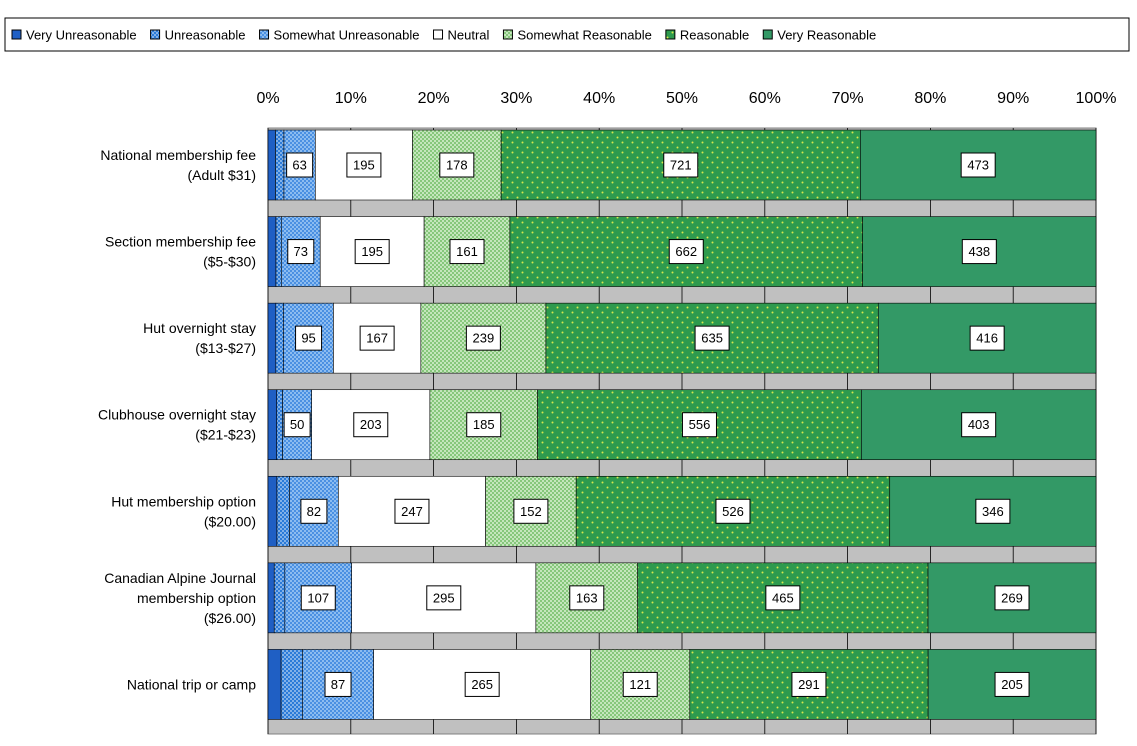 This screenshot has height=746, width=1137. I want to click on data-label-text: 87, so click(338, 684).